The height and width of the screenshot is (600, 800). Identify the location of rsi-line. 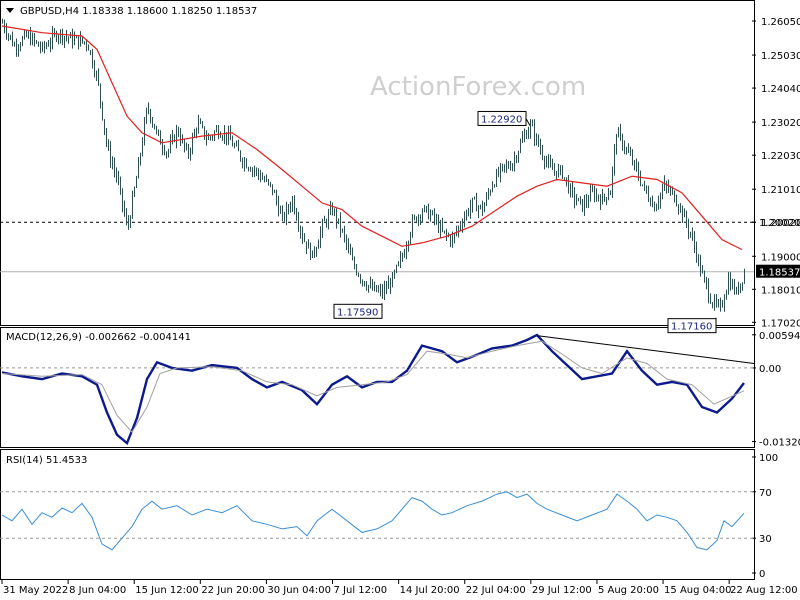
(373, 521).